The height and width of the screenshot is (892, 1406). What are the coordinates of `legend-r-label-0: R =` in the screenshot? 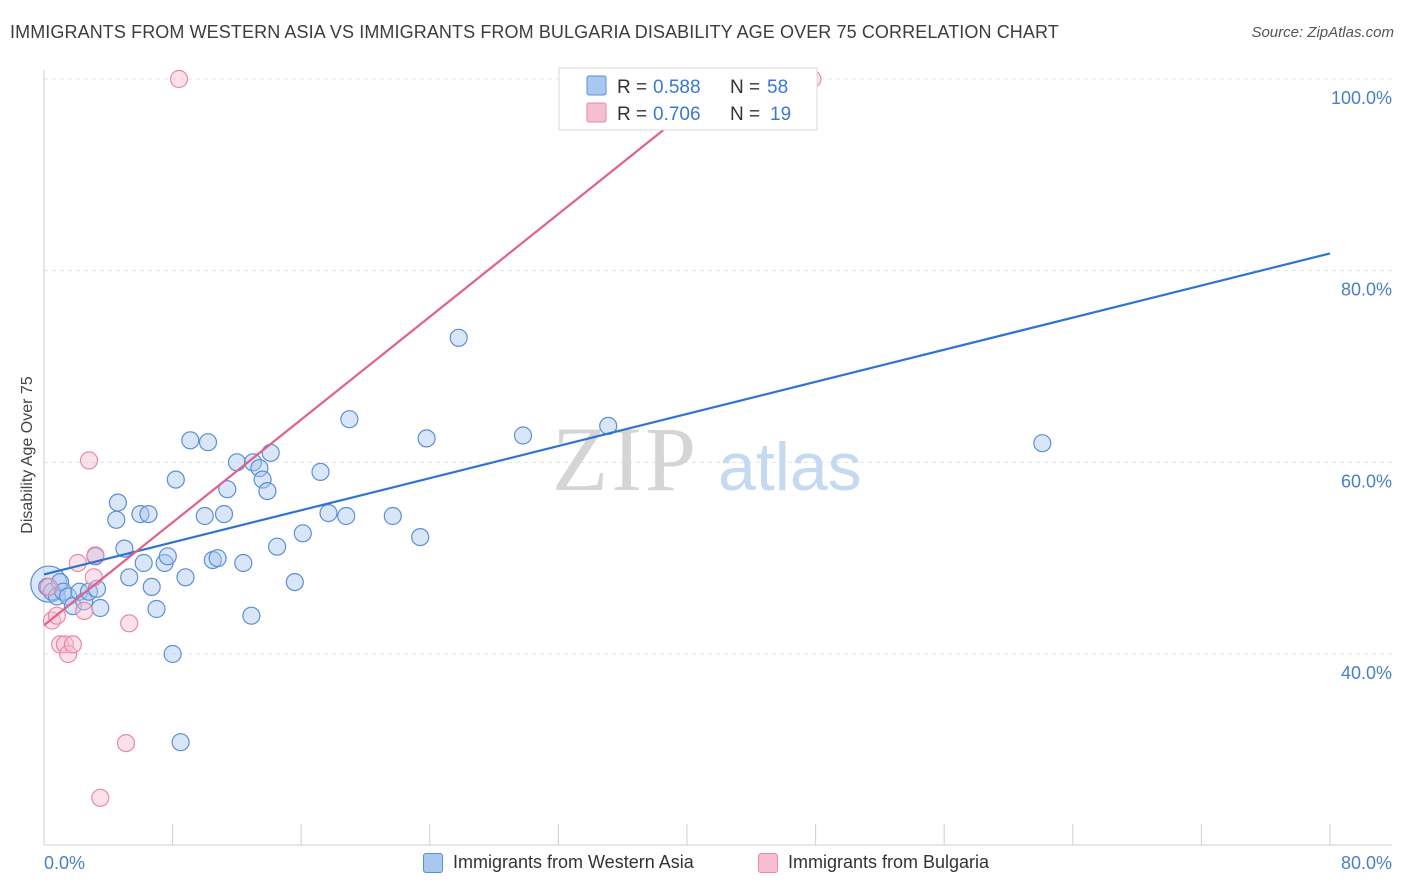 It's located at (632, 87).